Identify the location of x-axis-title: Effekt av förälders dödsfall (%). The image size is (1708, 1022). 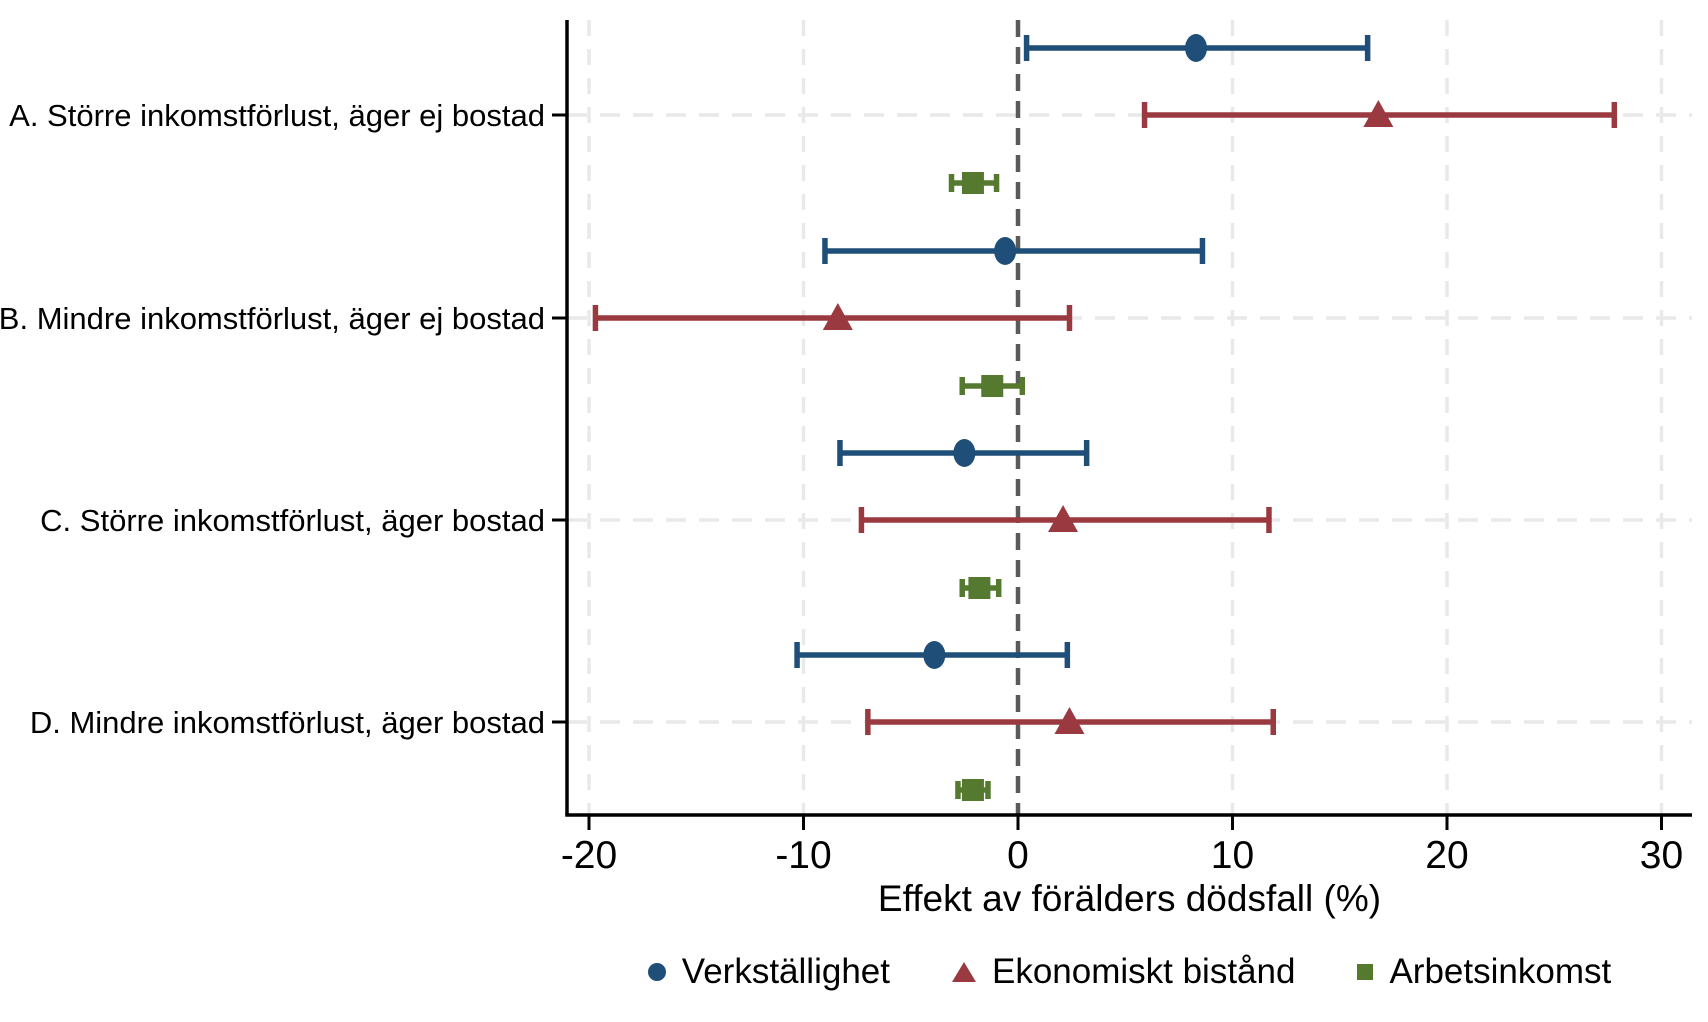
(1129, 898).